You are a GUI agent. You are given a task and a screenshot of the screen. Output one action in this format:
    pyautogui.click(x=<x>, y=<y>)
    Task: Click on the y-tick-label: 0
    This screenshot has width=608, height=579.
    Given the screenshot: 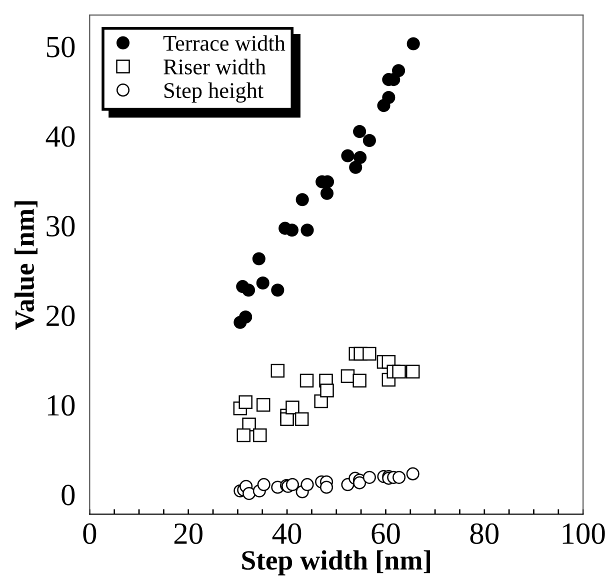 What is the action you would take?
    pyautogui.click(x=68, y=495)
    